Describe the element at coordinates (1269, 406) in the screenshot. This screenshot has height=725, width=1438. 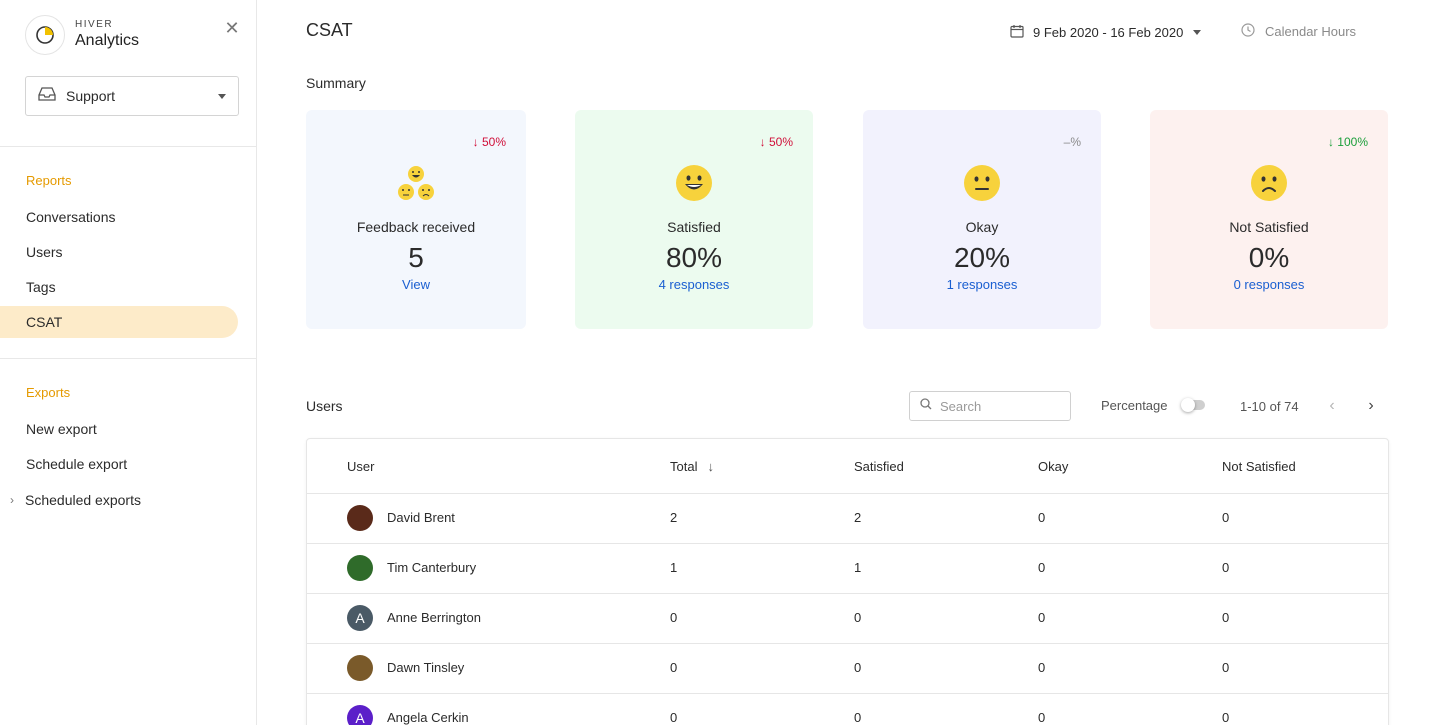
I see `pagination-count: 1-10 of 74` at that location.